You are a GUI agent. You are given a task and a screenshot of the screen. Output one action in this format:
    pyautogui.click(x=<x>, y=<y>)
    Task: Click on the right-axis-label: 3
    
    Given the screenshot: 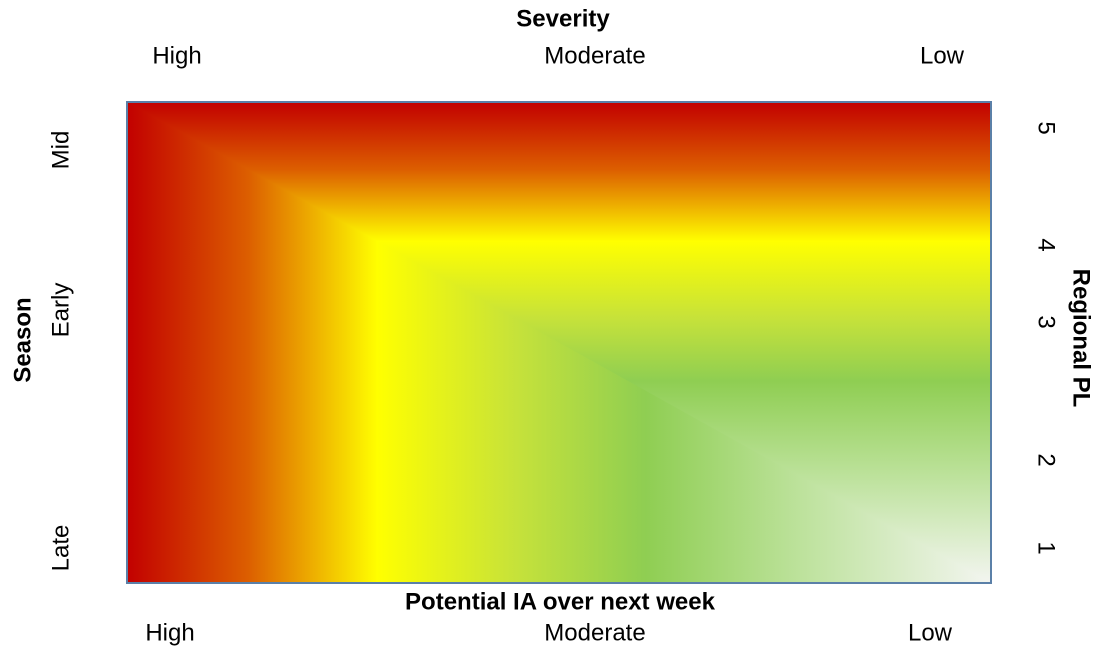 What is the action you would take?
    pyautogui.click(x=1046, y=321)
    